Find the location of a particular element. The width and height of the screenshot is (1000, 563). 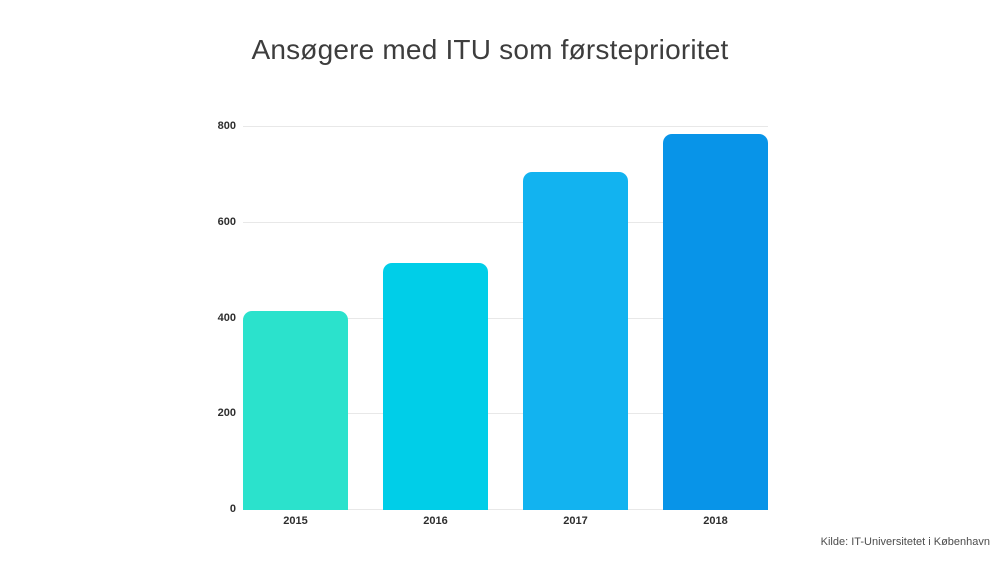

y-tick-label-800: 800 is located at coordinates (226, 126).